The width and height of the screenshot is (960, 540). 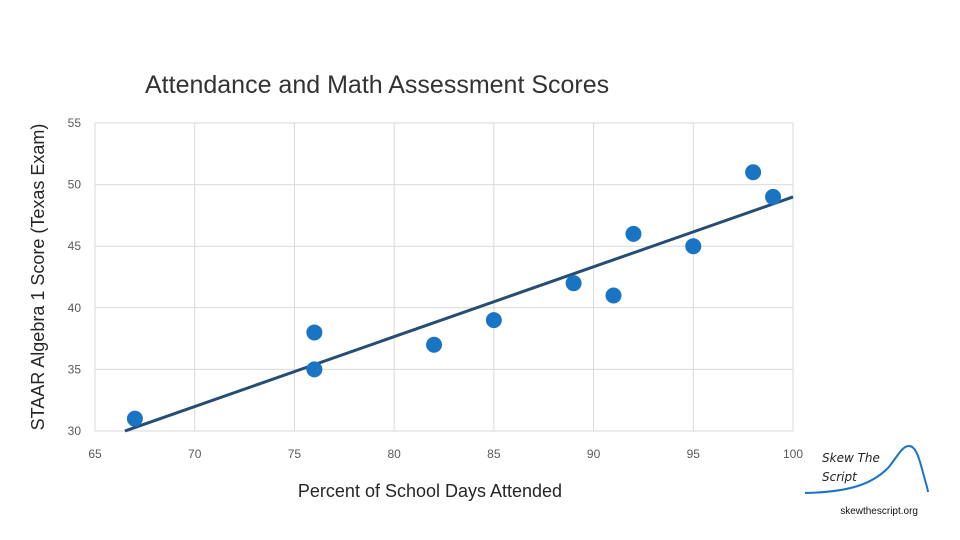 What do you see at coordinates (594, 454) in the screenshot?
I see `x-tick-label: 90` at bounding box center [594, 454].